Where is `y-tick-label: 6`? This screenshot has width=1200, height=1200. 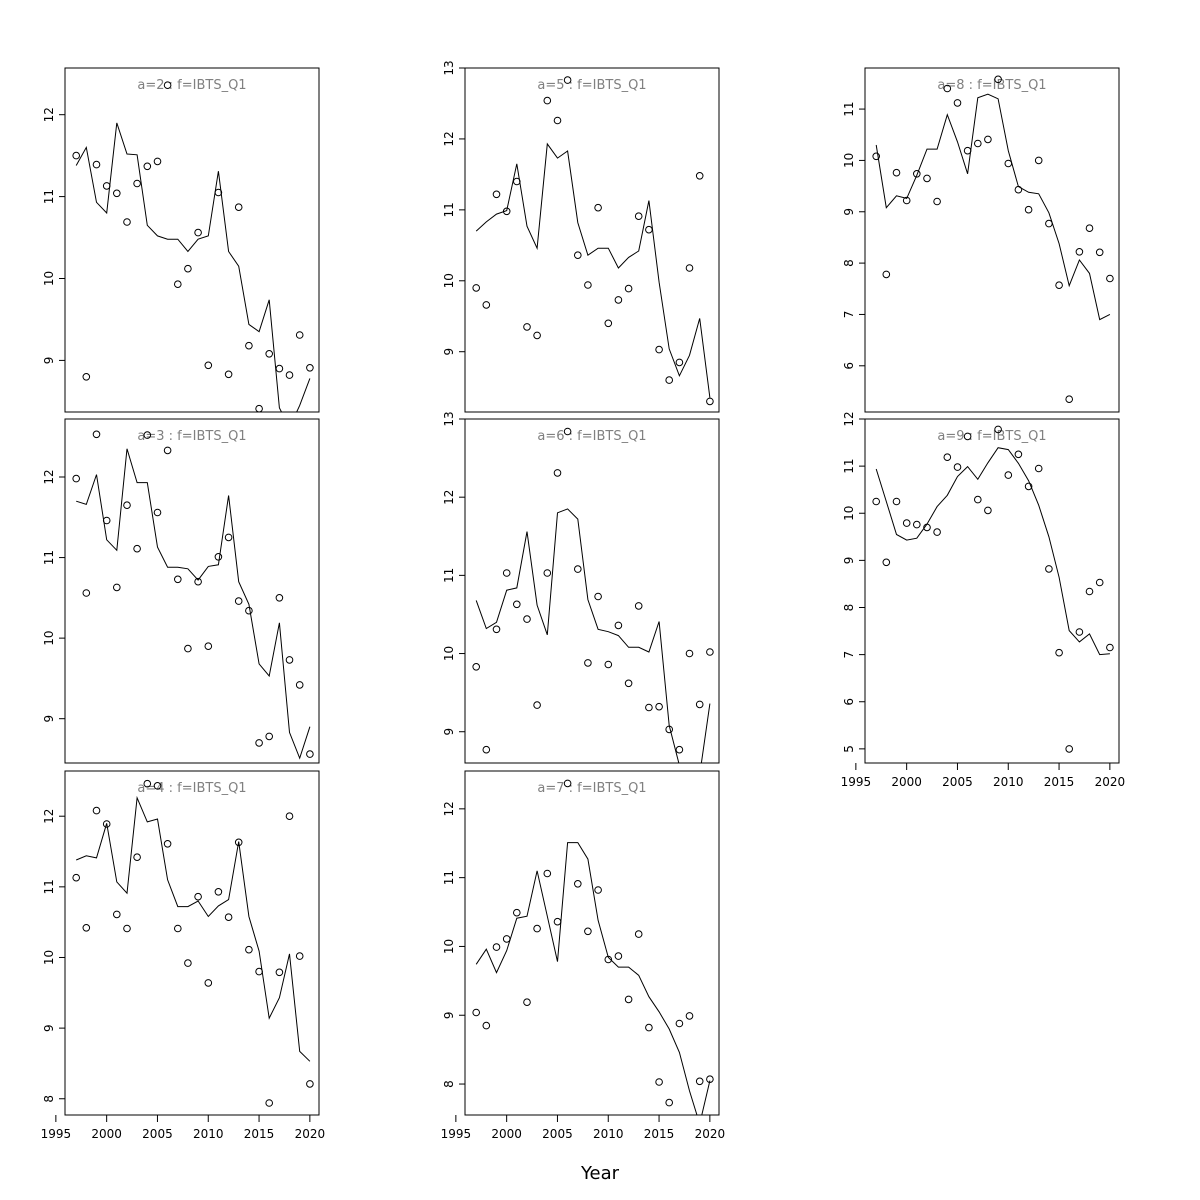
y-tick-label: 6 is located at coordinates (849, 702).